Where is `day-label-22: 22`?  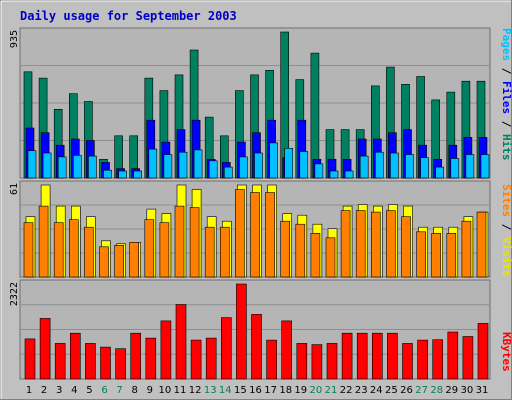 day-label-22: 22 is located at coordinates (346, 390).